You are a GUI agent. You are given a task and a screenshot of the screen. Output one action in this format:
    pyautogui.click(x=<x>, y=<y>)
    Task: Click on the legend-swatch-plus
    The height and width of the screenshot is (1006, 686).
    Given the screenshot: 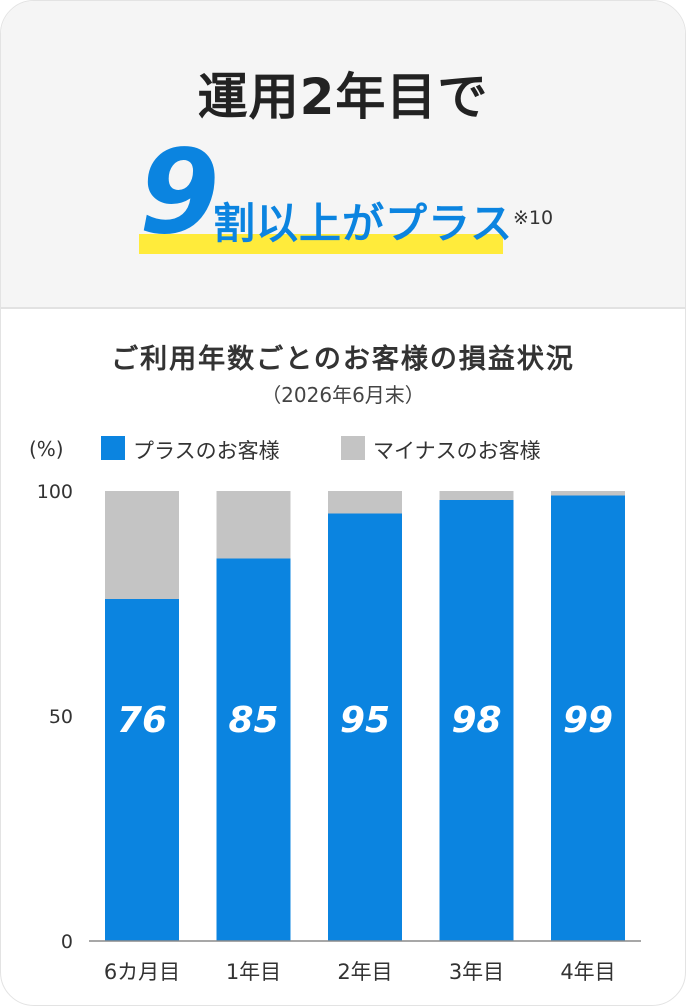 What is the action you would take?
    pyautogui.click(x=113, y=448)
    